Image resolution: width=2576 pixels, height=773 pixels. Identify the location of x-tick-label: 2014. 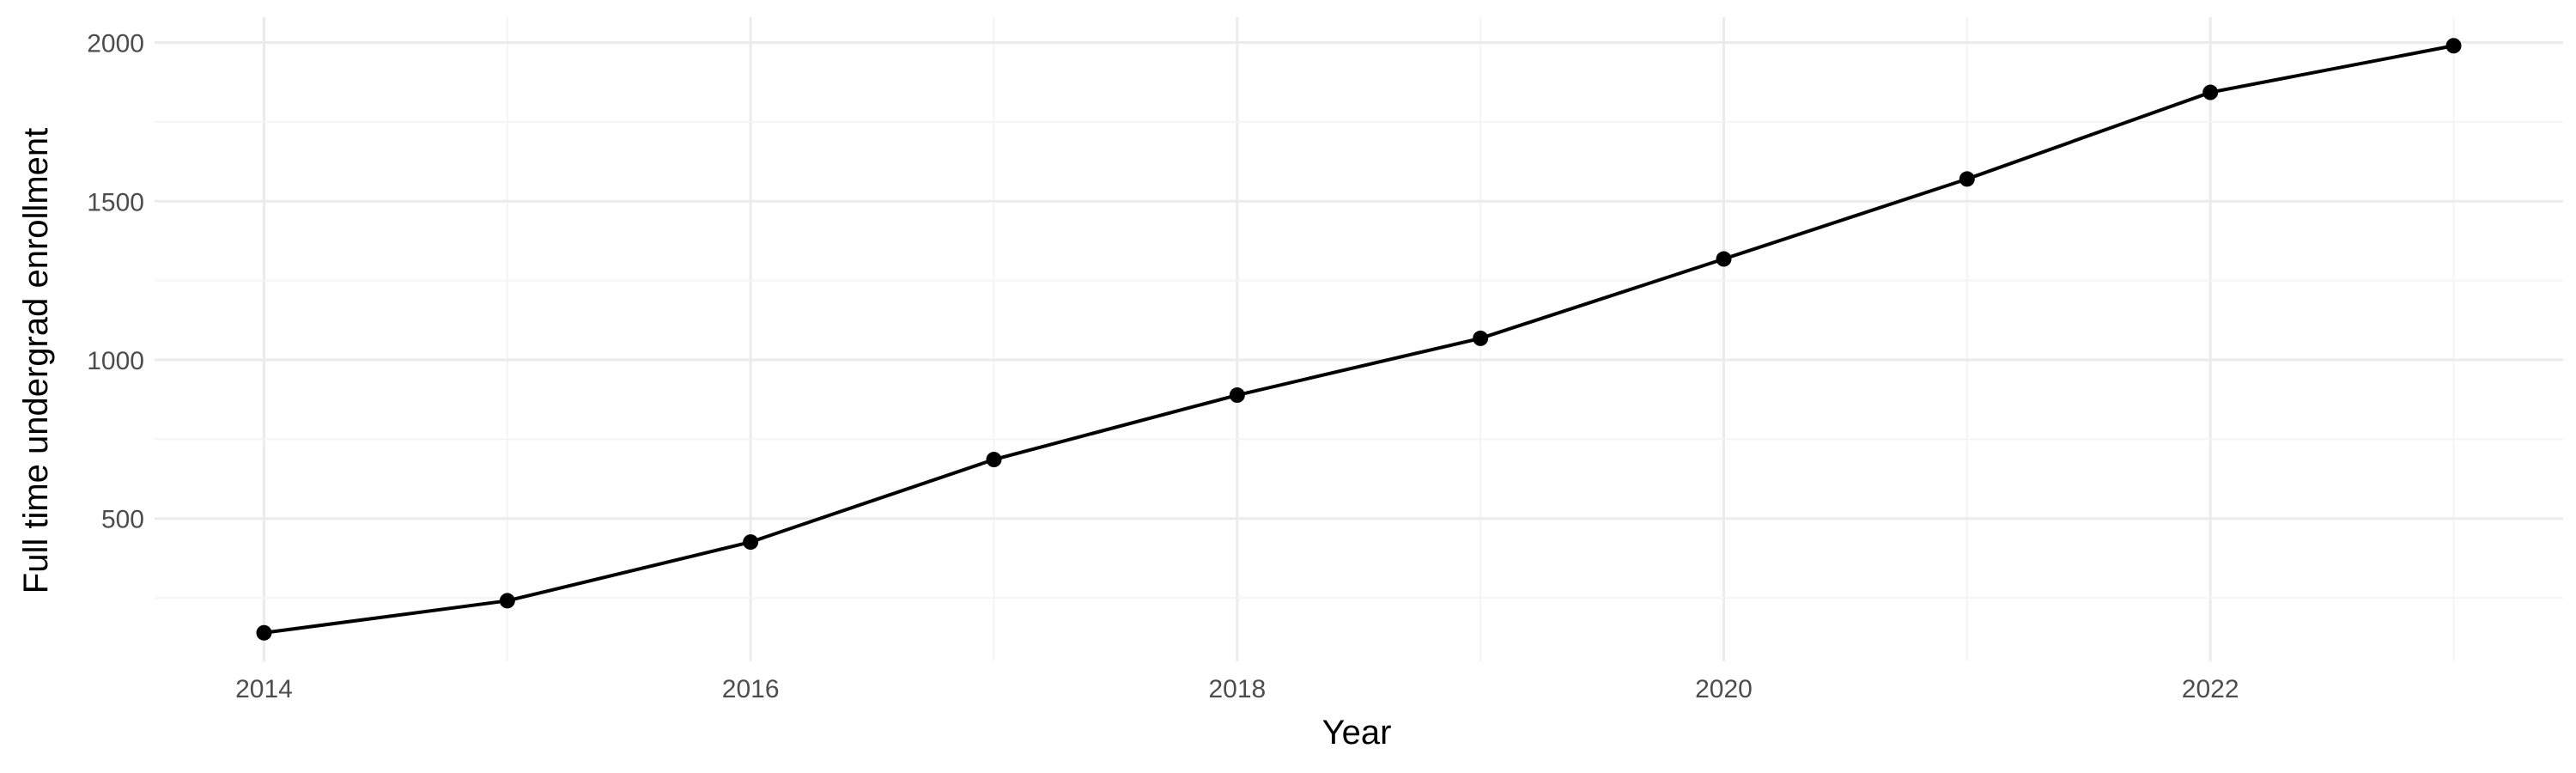
(264, 689).